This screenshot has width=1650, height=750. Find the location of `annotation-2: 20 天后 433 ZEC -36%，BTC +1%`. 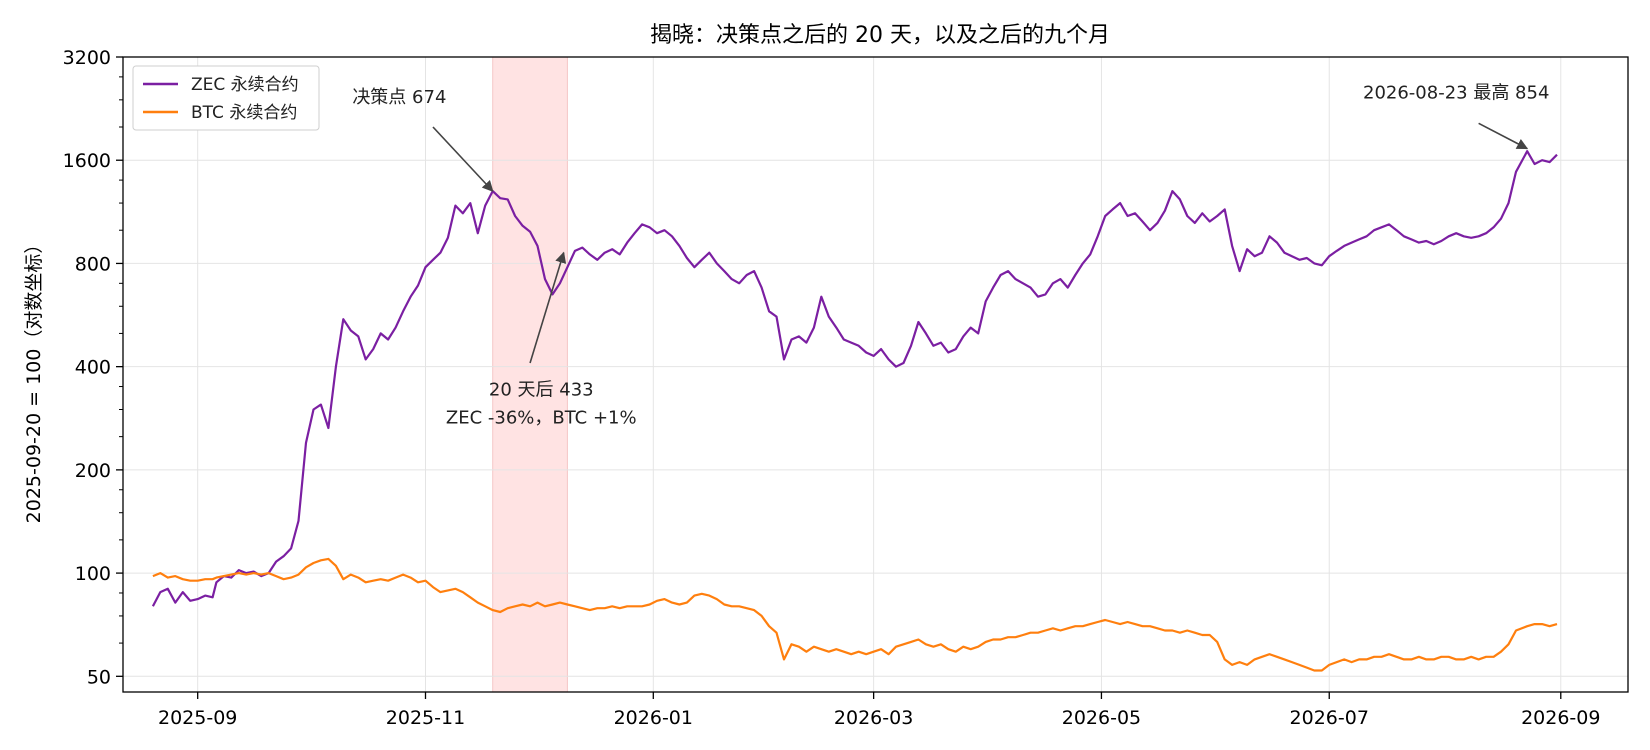

annotation-2: 20 天后 433 ZEC -36%，BTC +1% is located at coordinates (541, 339).